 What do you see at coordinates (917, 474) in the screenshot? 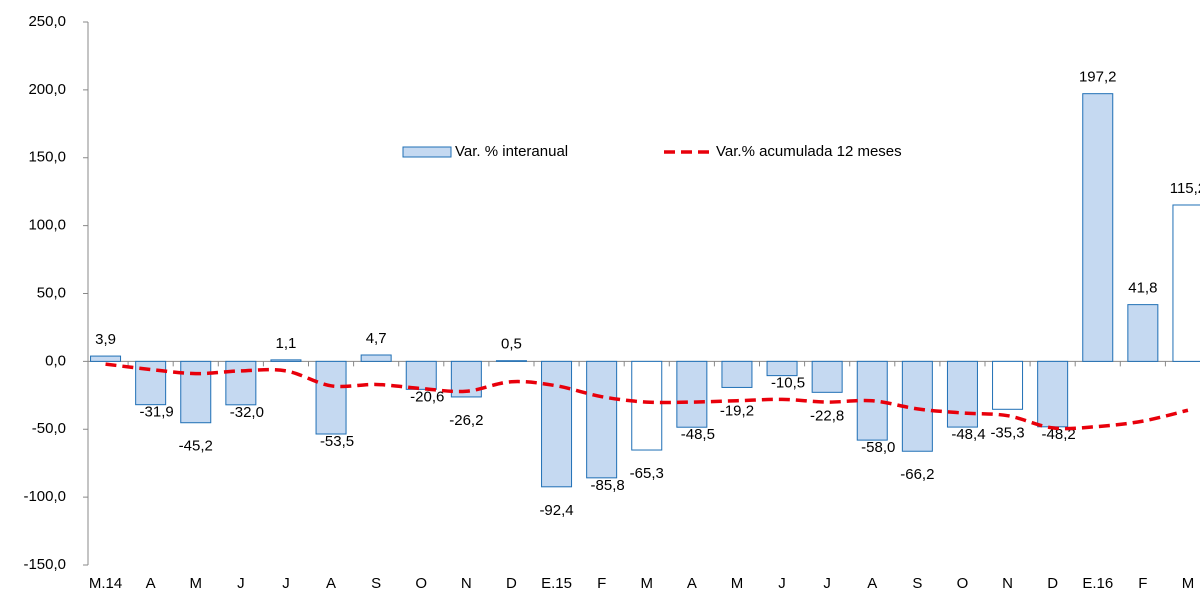
I see `value-label: -66,2` at bounding box center [917, 474].